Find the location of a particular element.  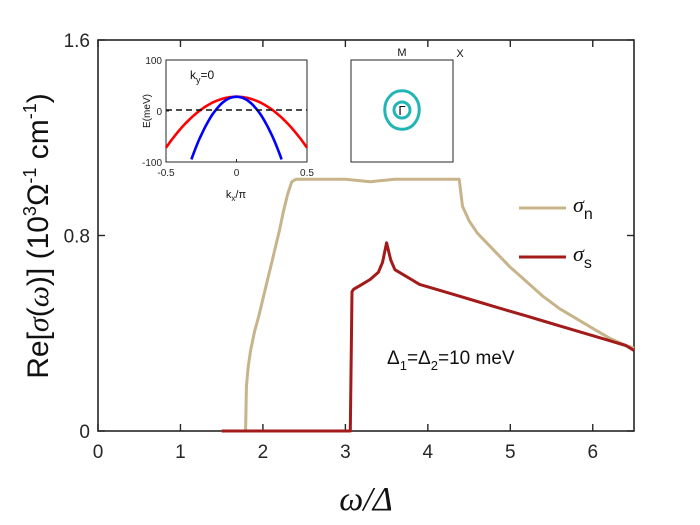

inset-band-dispersion: -0.5 0 0.5 -100 0 100 E(meV) kx/π ky=0 is located at coordinates (228, 129).